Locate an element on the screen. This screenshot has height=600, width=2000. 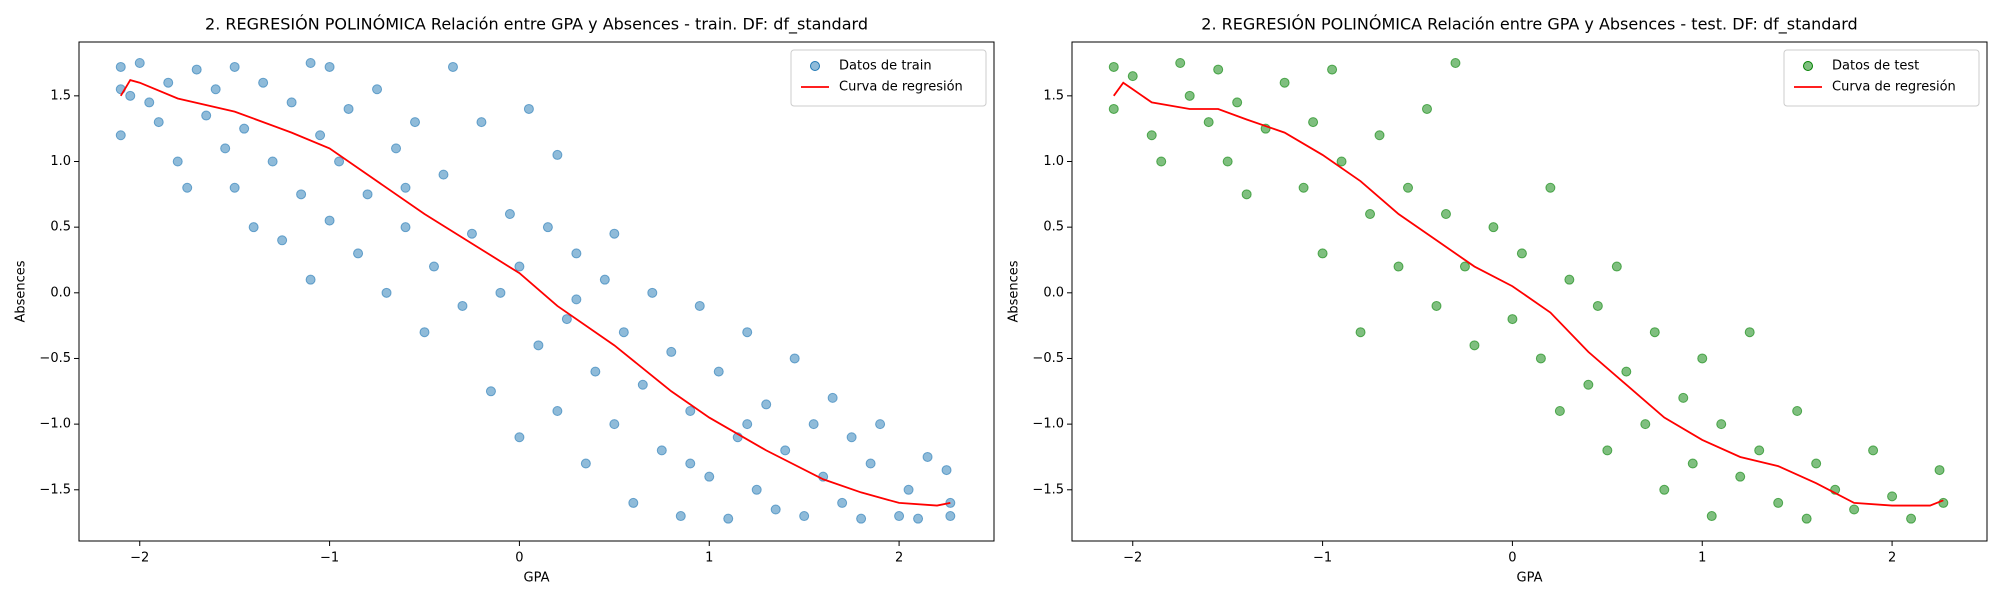
legend-swatch is located at coordinates (815, 66).